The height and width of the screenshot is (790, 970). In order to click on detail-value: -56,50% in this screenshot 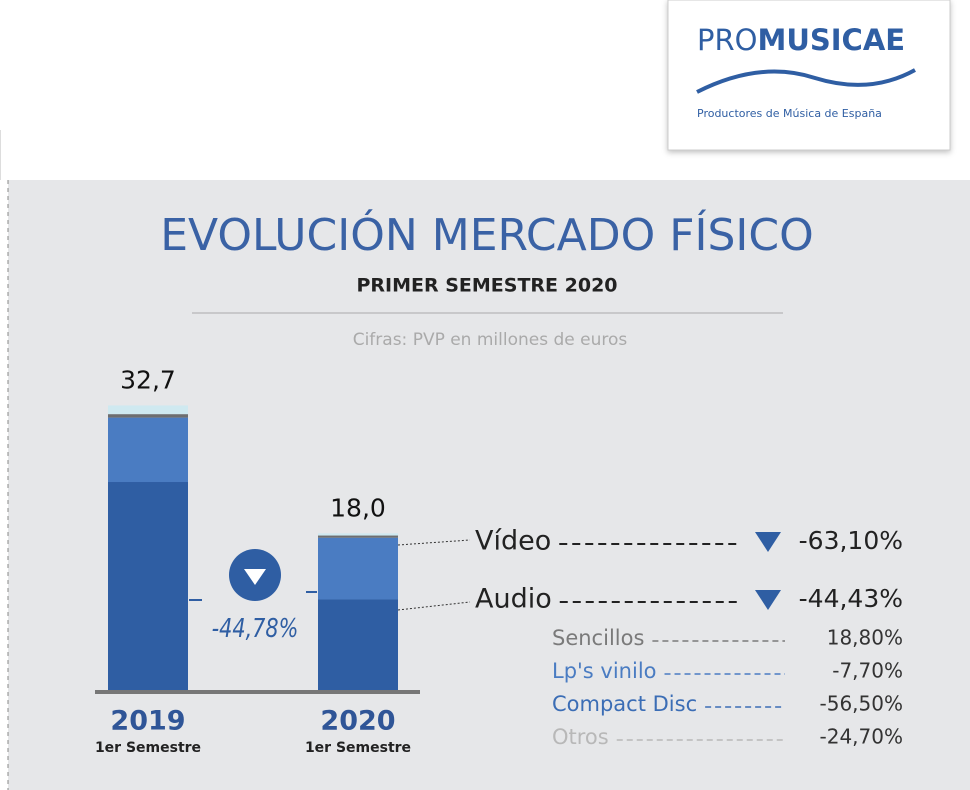, I will do `click(861, 704)`.